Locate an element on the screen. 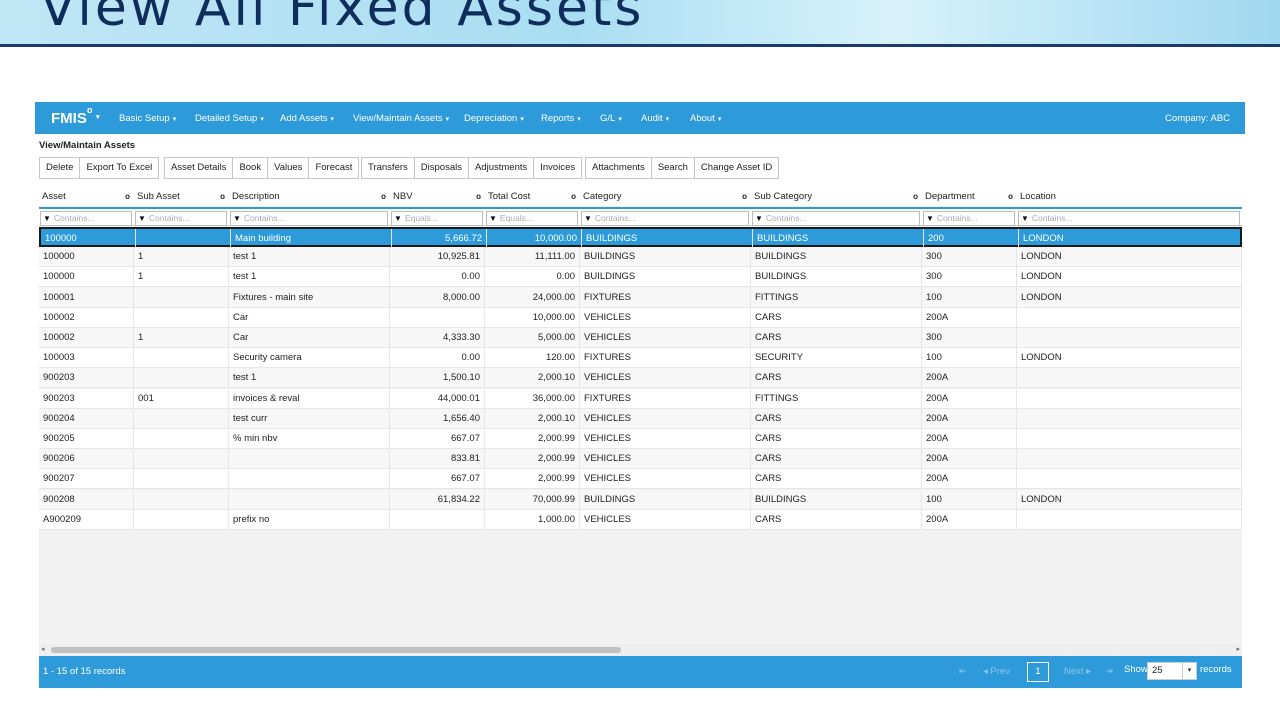 This screenshot has width=1280, height=720. transfers-button: Transfers is located at coordinates (388, 168).